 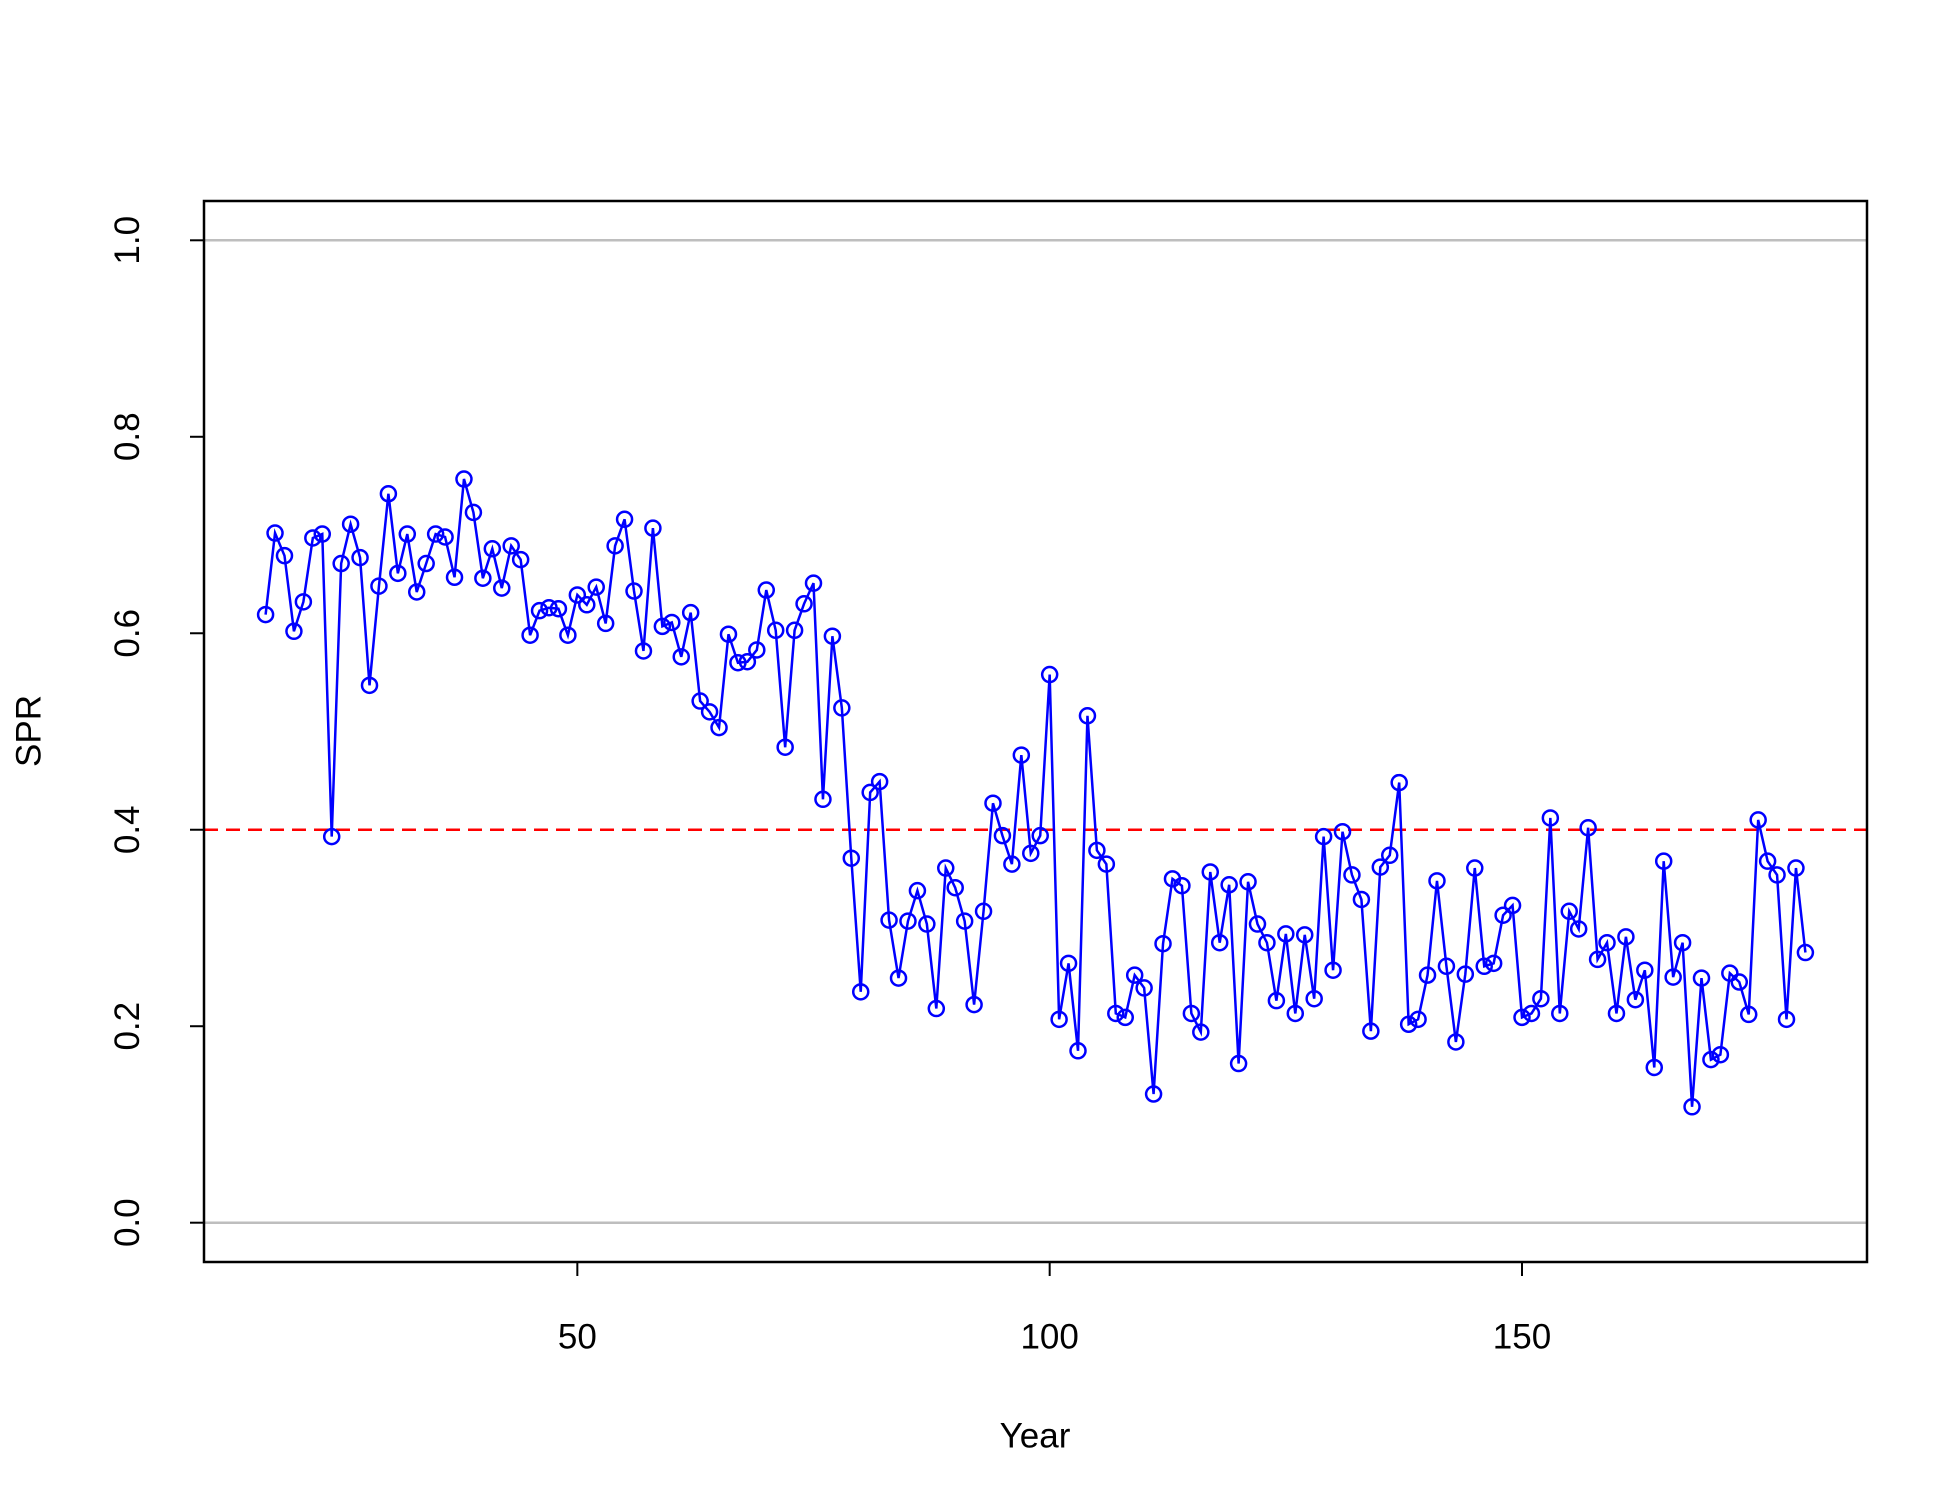 What do you see at coordinates (127, 1222) in the screenshot?
I see `y-tick-label: 0.0` at bounding box center [127, 1222].